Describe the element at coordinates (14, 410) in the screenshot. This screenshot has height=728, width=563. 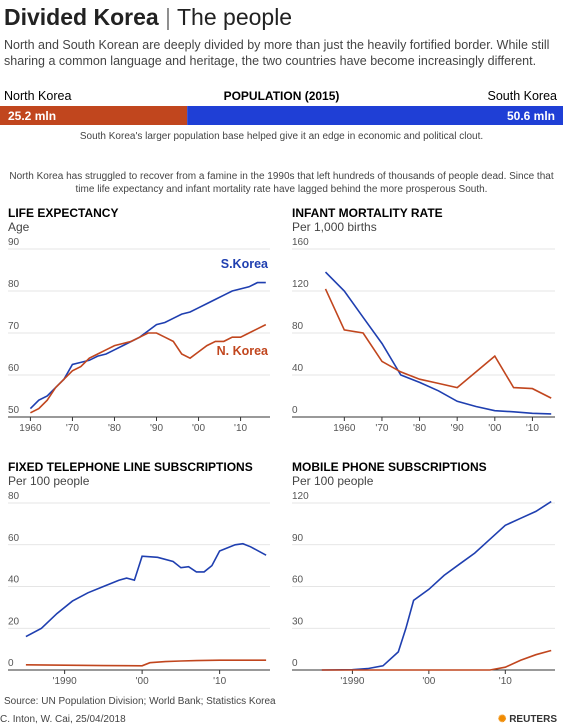
I see `y-tick-label: 50` at that location.